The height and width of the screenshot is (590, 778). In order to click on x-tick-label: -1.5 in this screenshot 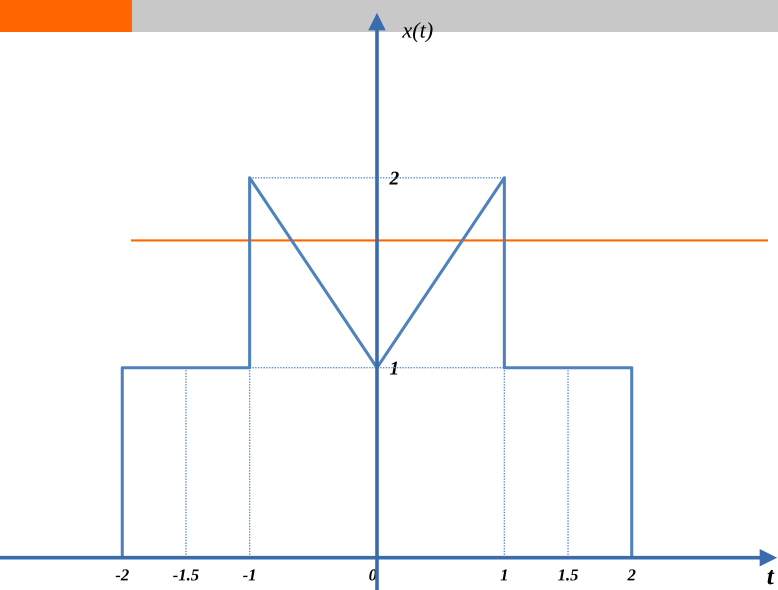, I will do `click(186, 575)`.